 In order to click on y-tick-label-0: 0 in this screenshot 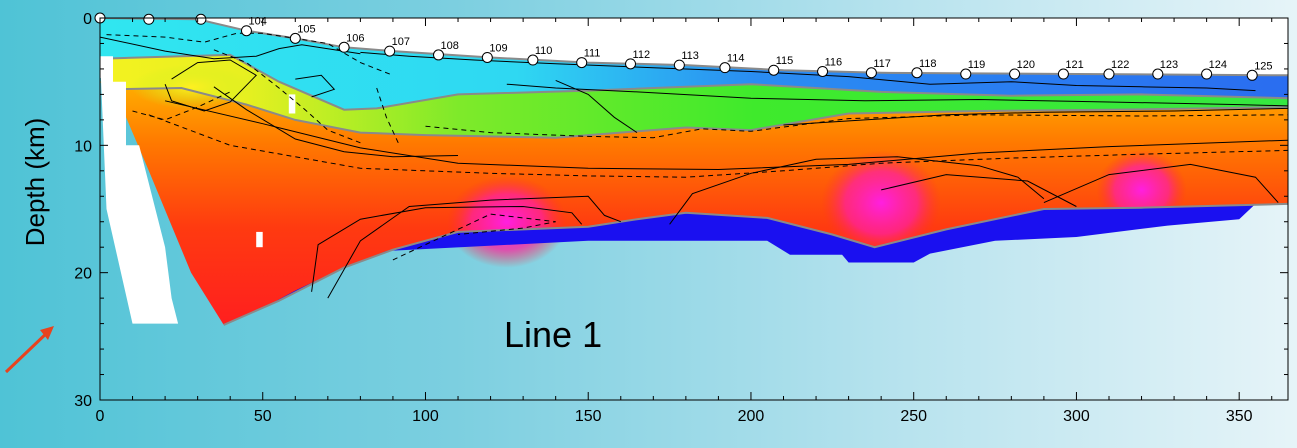, I will do `click(87, 19)`.